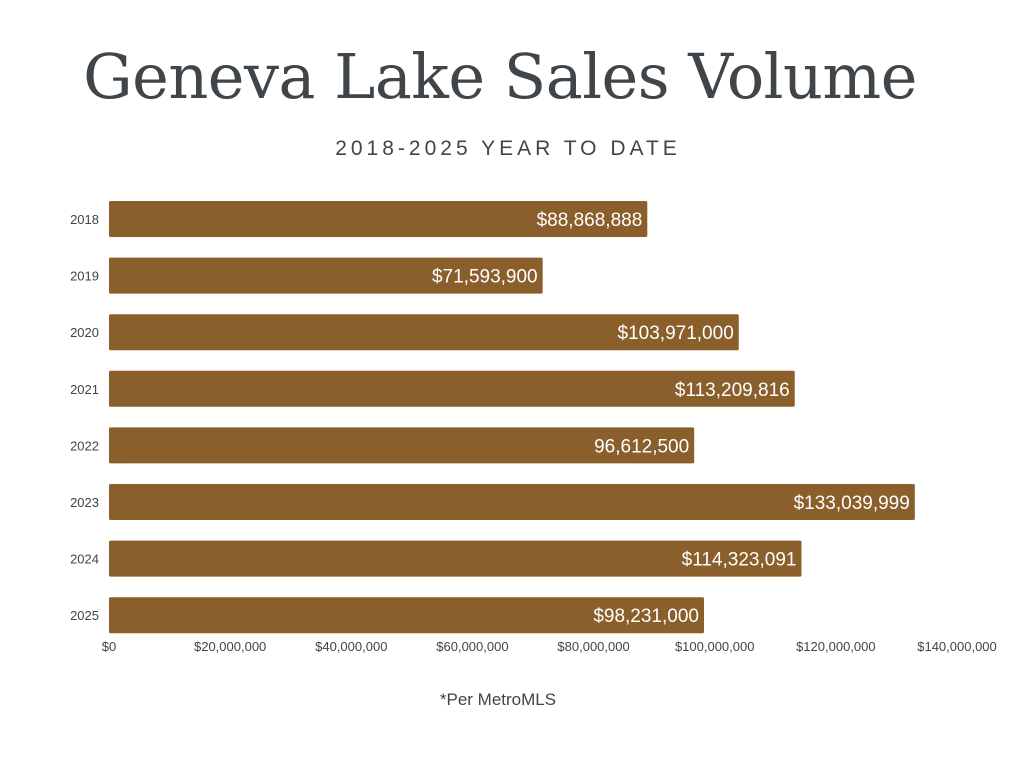 The width and height of the screenshot is (1024, 768). What do you see at coordinates (351, 646) in the screenshot?
I see `x-tick-label: $40,000,000` at bounding box center [351, 646].